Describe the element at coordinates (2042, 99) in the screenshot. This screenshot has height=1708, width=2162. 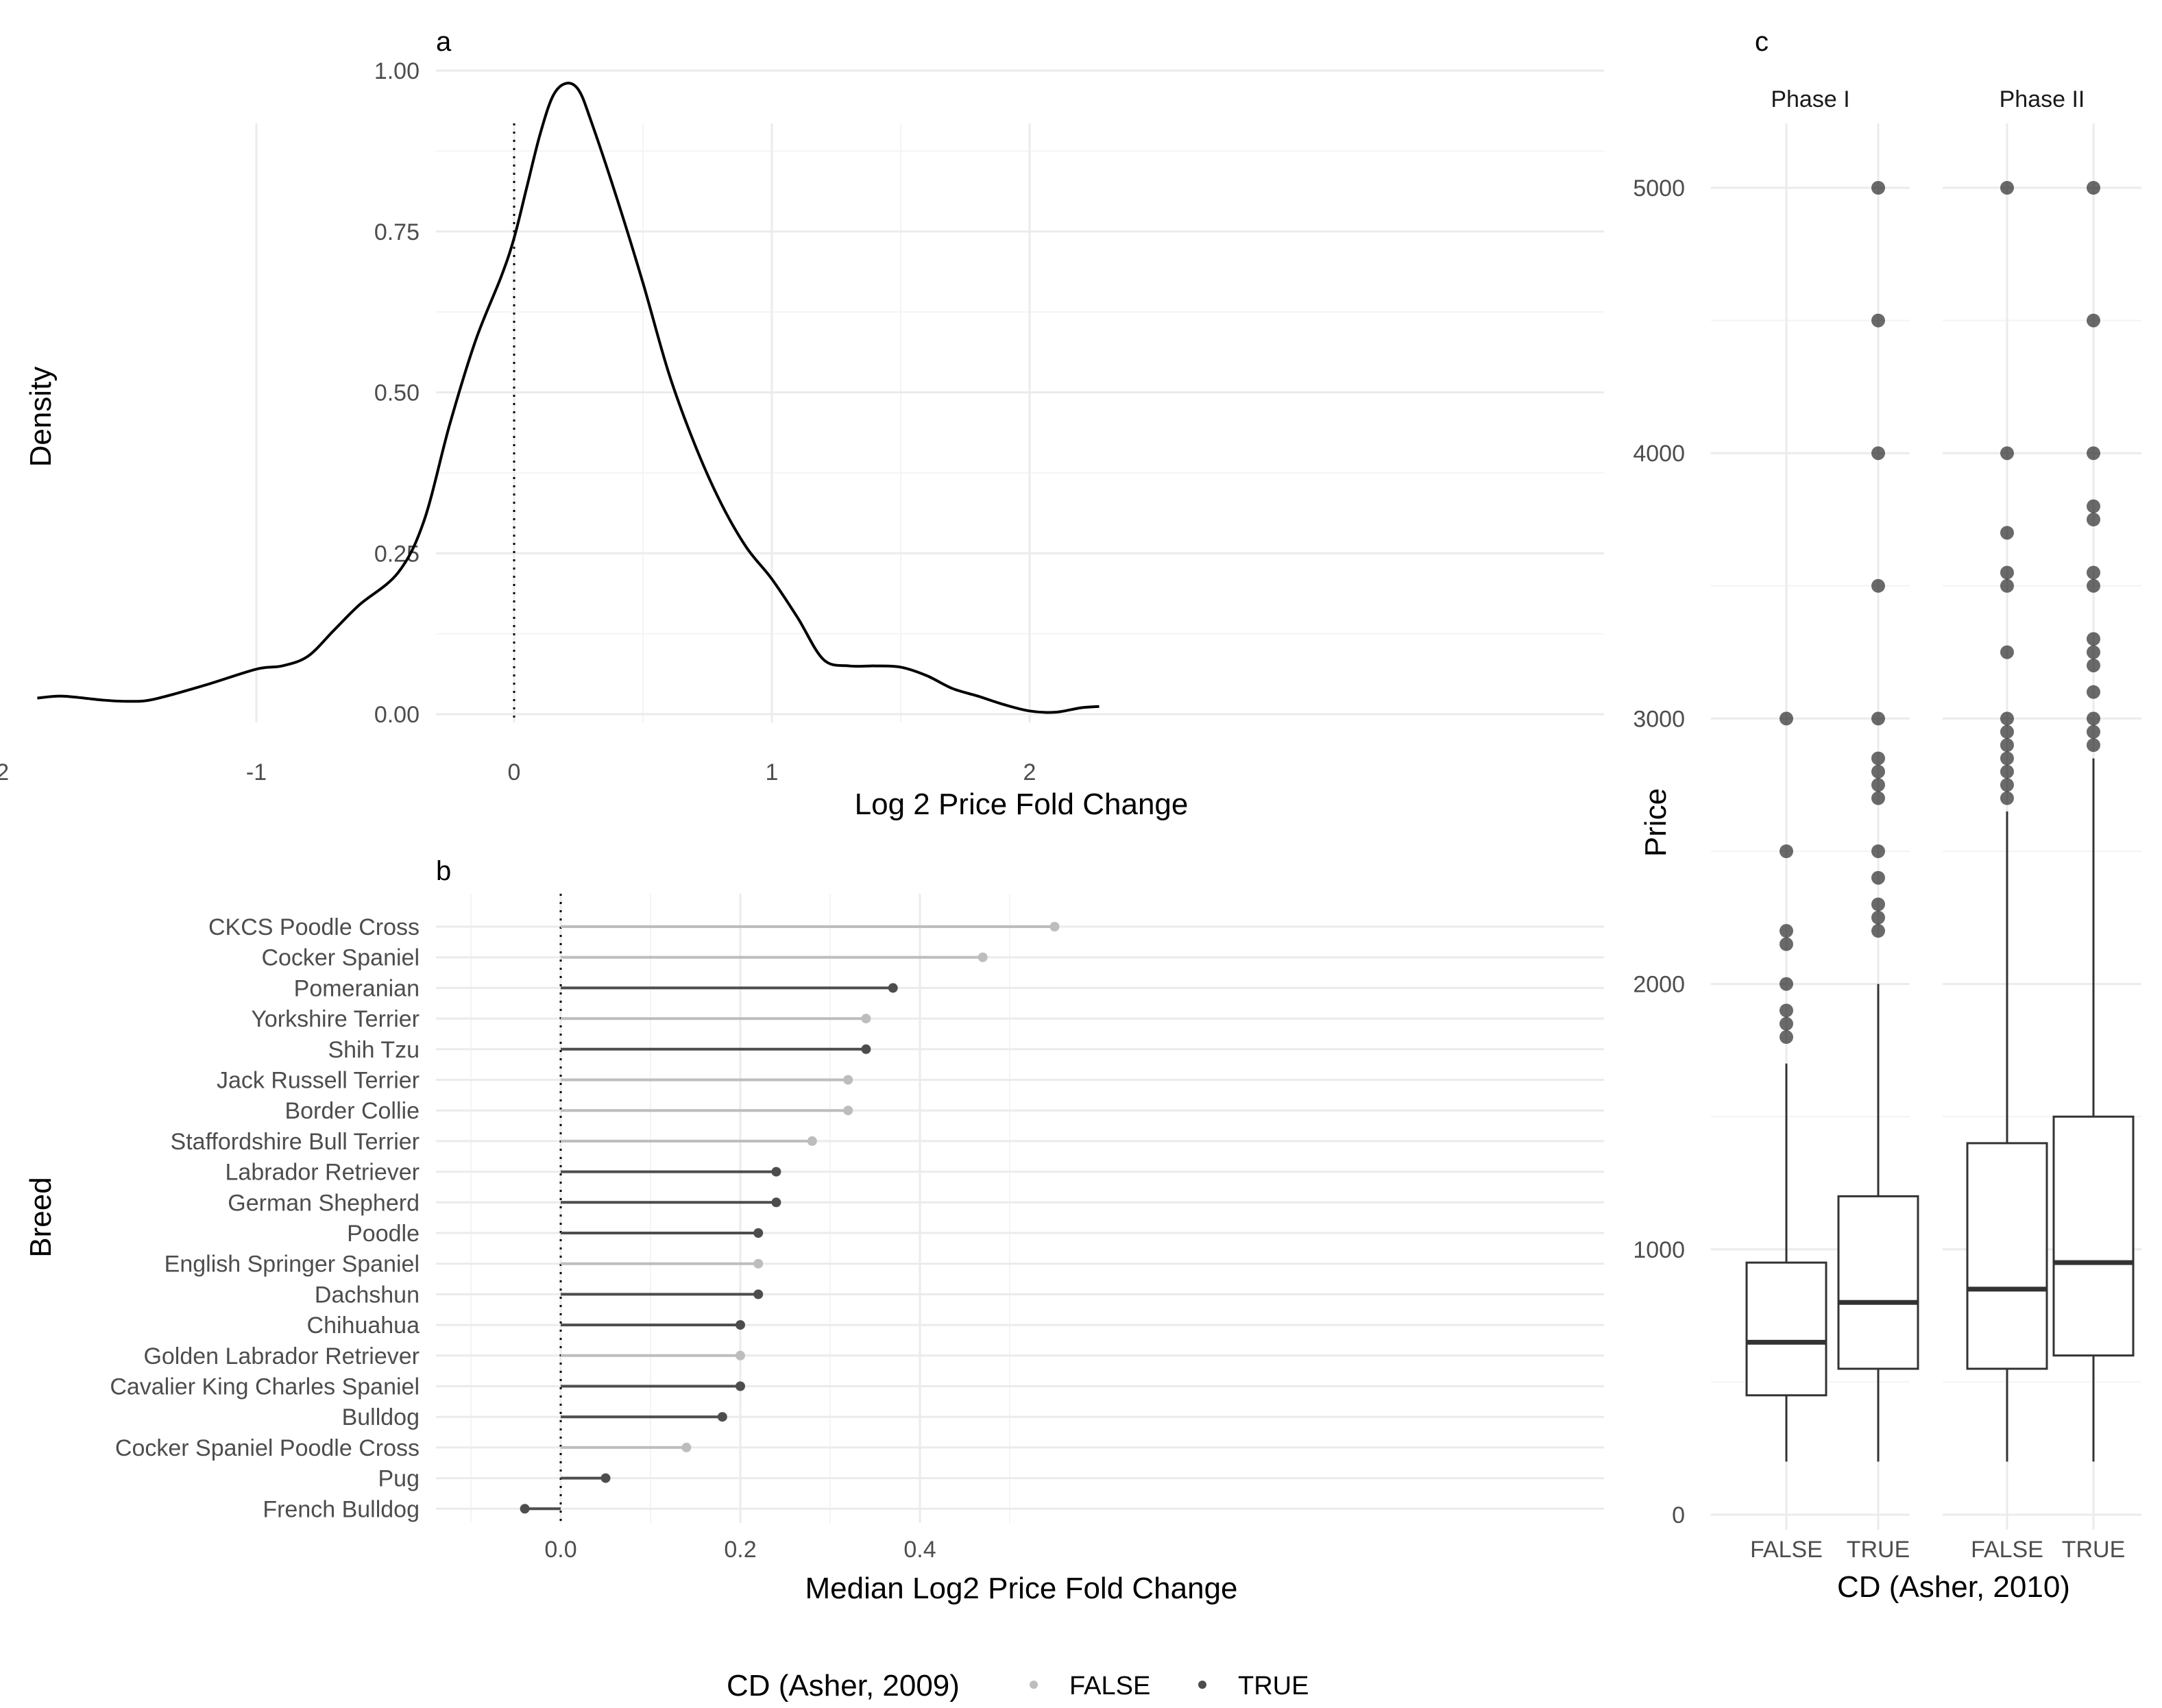
I see `facet-strip-label: Phase II` at that location.